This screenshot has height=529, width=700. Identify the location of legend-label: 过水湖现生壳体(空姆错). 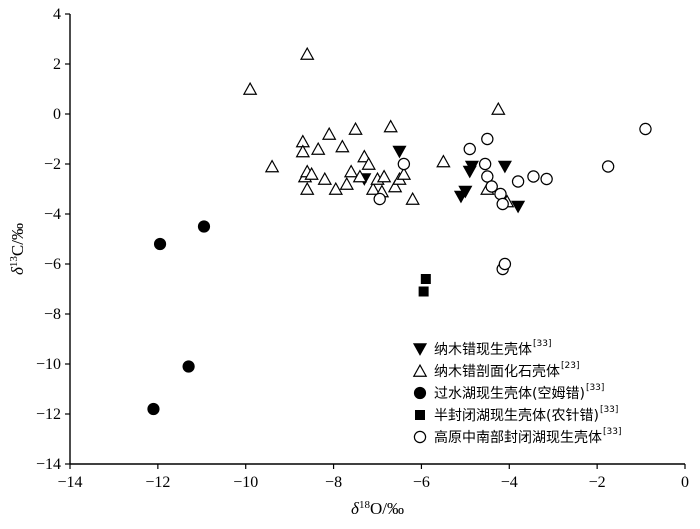
(509, 393).